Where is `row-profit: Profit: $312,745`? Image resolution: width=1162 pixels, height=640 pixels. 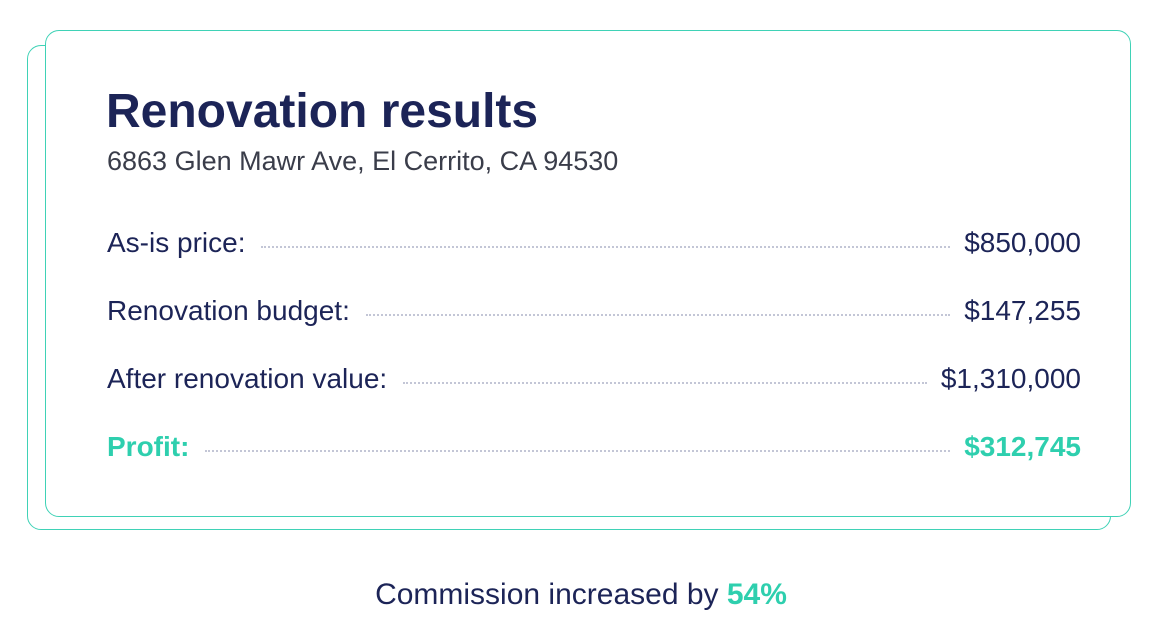
row-profit: Profit: $312,745 is located at coordinates (594, 465).